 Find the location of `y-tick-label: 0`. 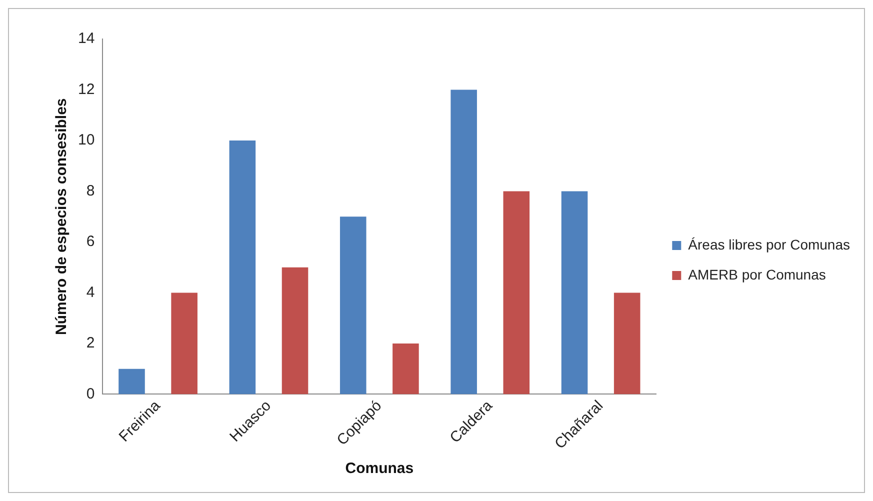

y-tick-label: 0 is located at coordinates (90, 393).